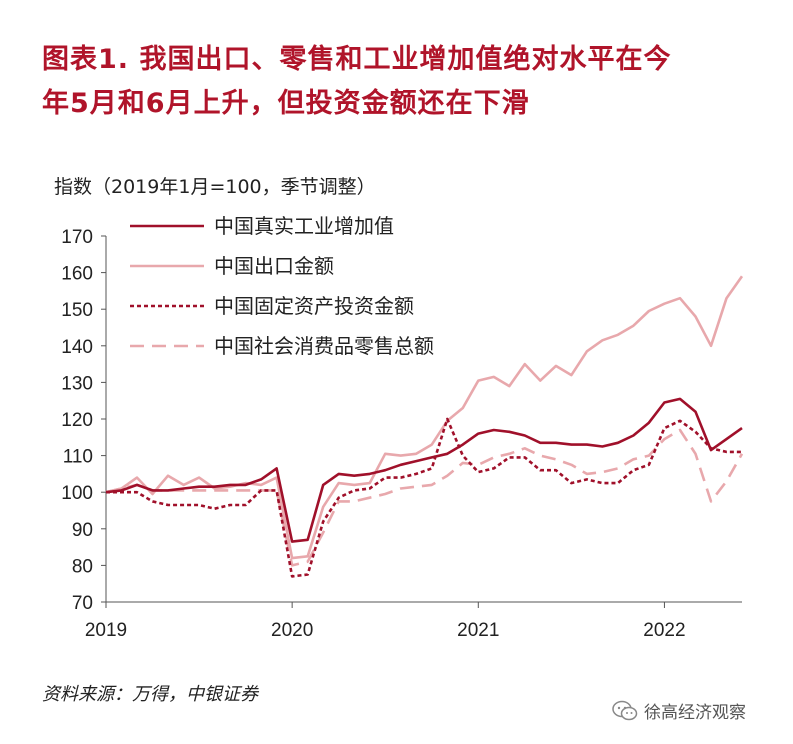  What do you see at coordinates (77, 237) in the screenshot?
I see `y-tick-label: 170` at bounding box center [77, 237].